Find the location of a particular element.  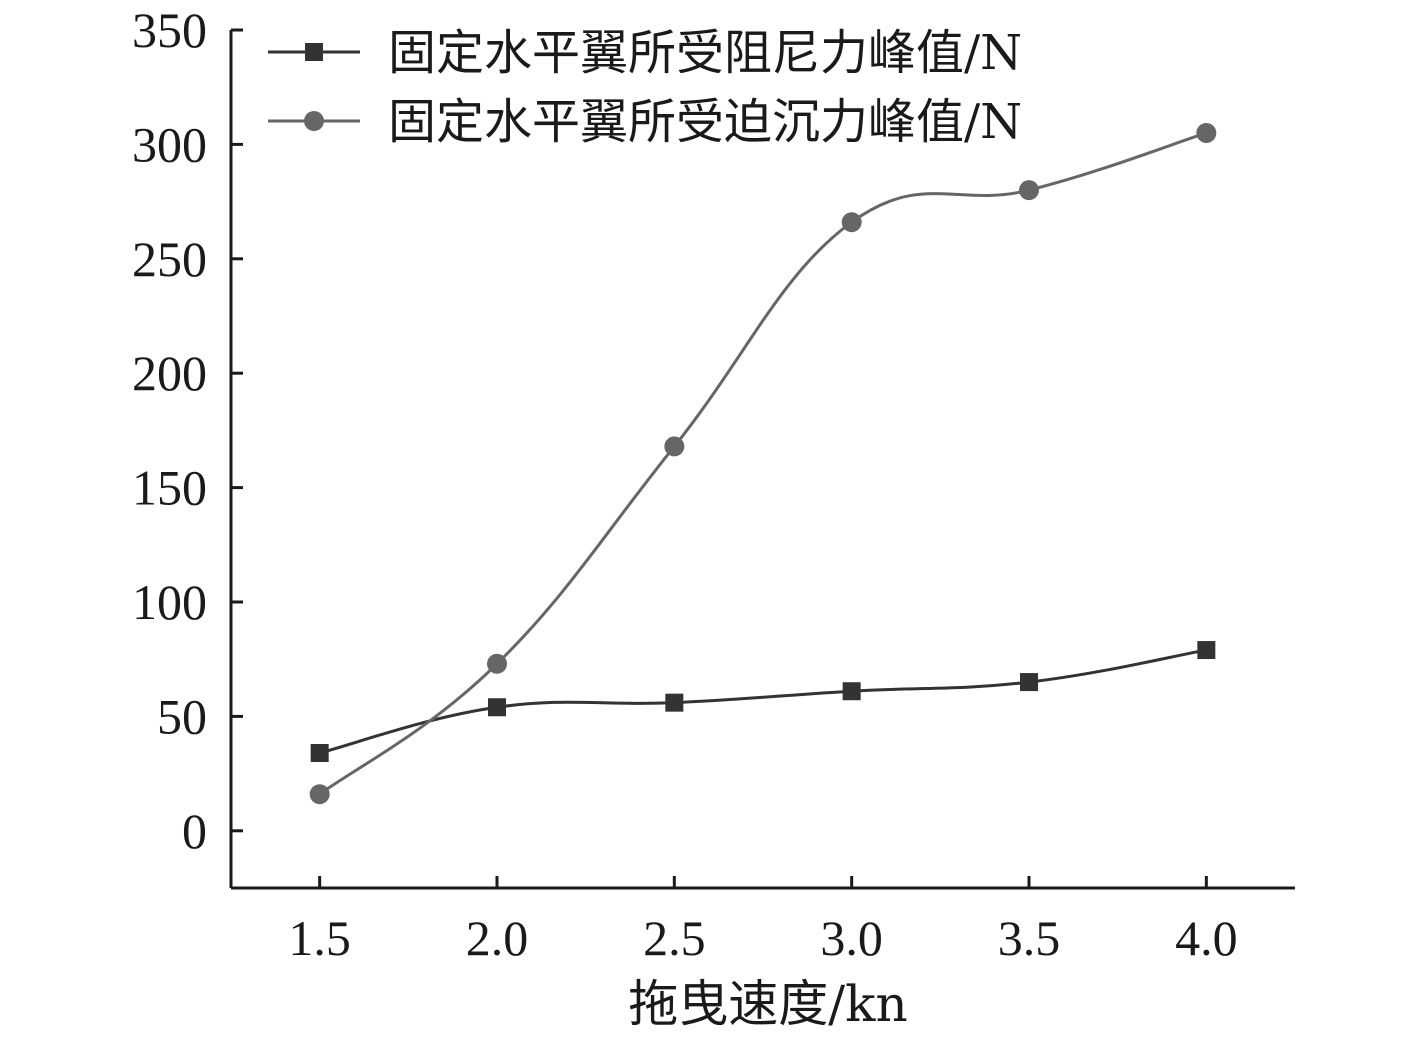

x-axis-title: 拖曳速度/kn is located at coordinates (767, 1004).